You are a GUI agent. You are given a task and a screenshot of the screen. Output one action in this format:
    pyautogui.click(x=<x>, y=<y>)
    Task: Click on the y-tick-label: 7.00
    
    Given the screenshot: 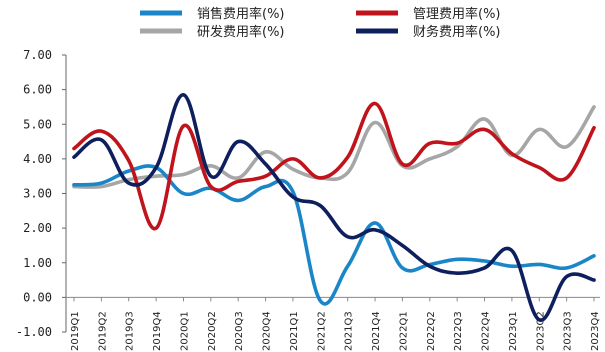 What is the action you would take?
    pyautogui.click(x=37, y=55)
    